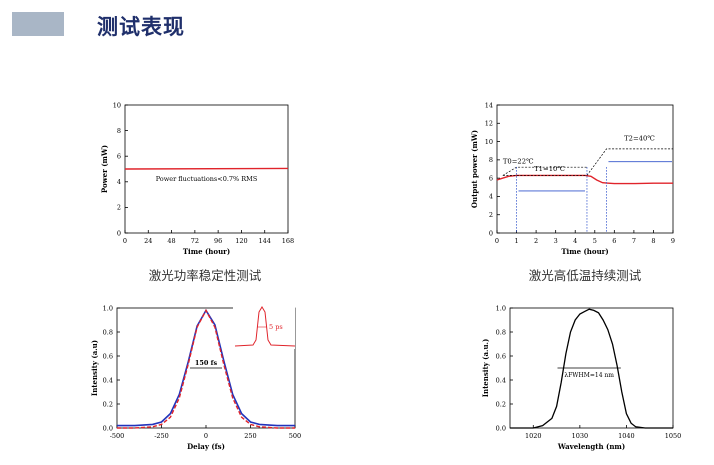 The image size is (714, 465). Describe the element at coordinates (673, 436) in the screenshot. I see `x-tick-label: 1050` at that location.